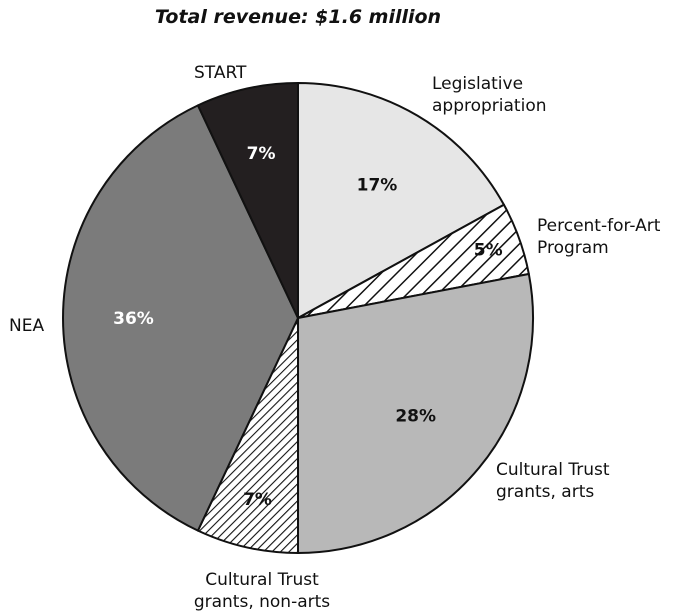  Describe the element at coordinates (26, 326) in the screenshot. I see `category-label-nea: NEA` at that location.